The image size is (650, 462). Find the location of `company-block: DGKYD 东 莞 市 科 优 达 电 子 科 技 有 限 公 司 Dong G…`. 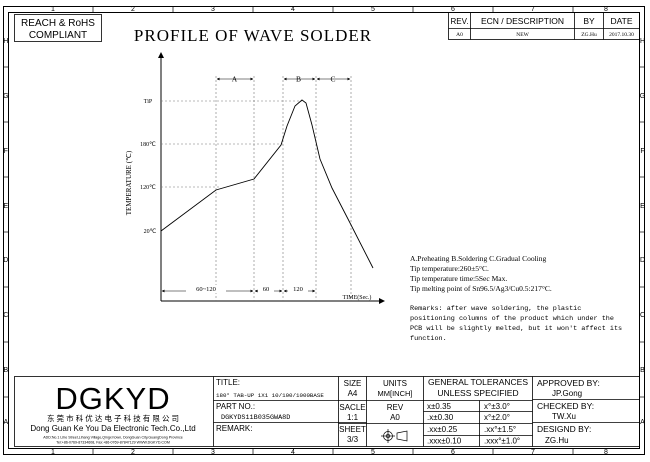

company-block: DGKYD 东 莞 市 科 优 达 电 子 科 技 有 限 公 司 Dong G… is located at coordinates (112, 413).